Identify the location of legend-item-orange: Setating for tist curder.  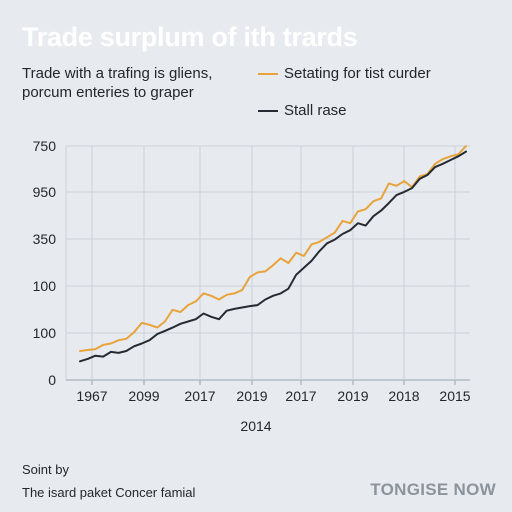
(344, 73).